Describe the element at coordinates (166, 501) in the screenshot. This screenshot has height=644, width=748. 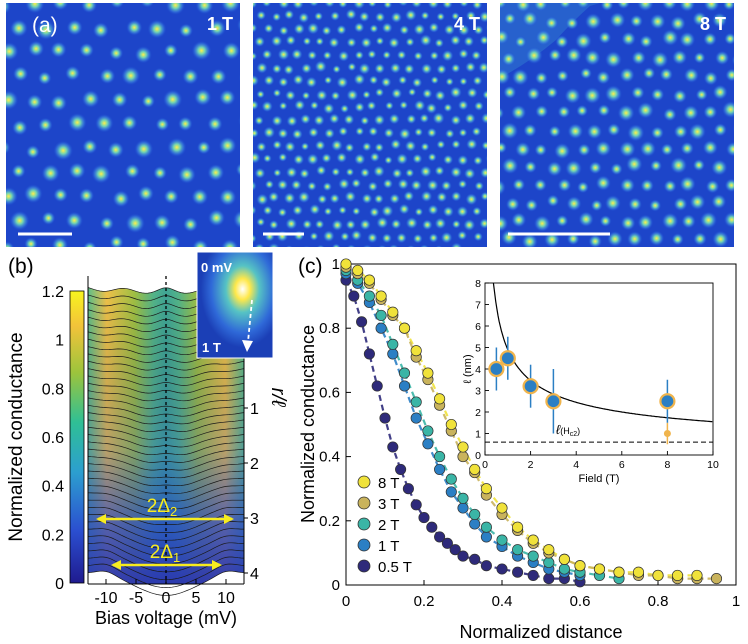
I see `spectrum-curve` at that location.